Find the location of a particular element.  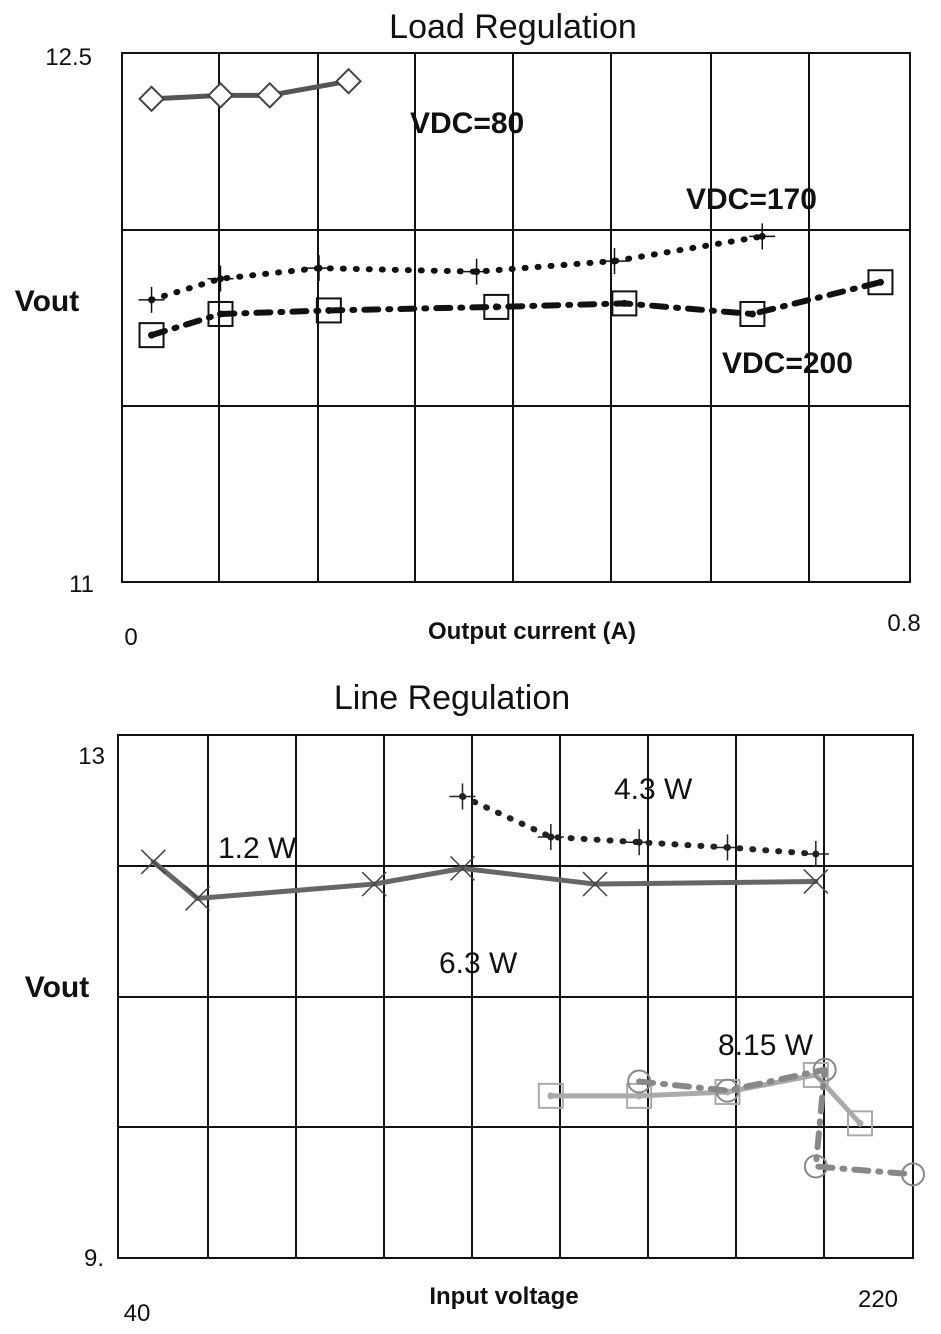

load-y-tick-bottom: 11 is located at coordinates (81, 584).